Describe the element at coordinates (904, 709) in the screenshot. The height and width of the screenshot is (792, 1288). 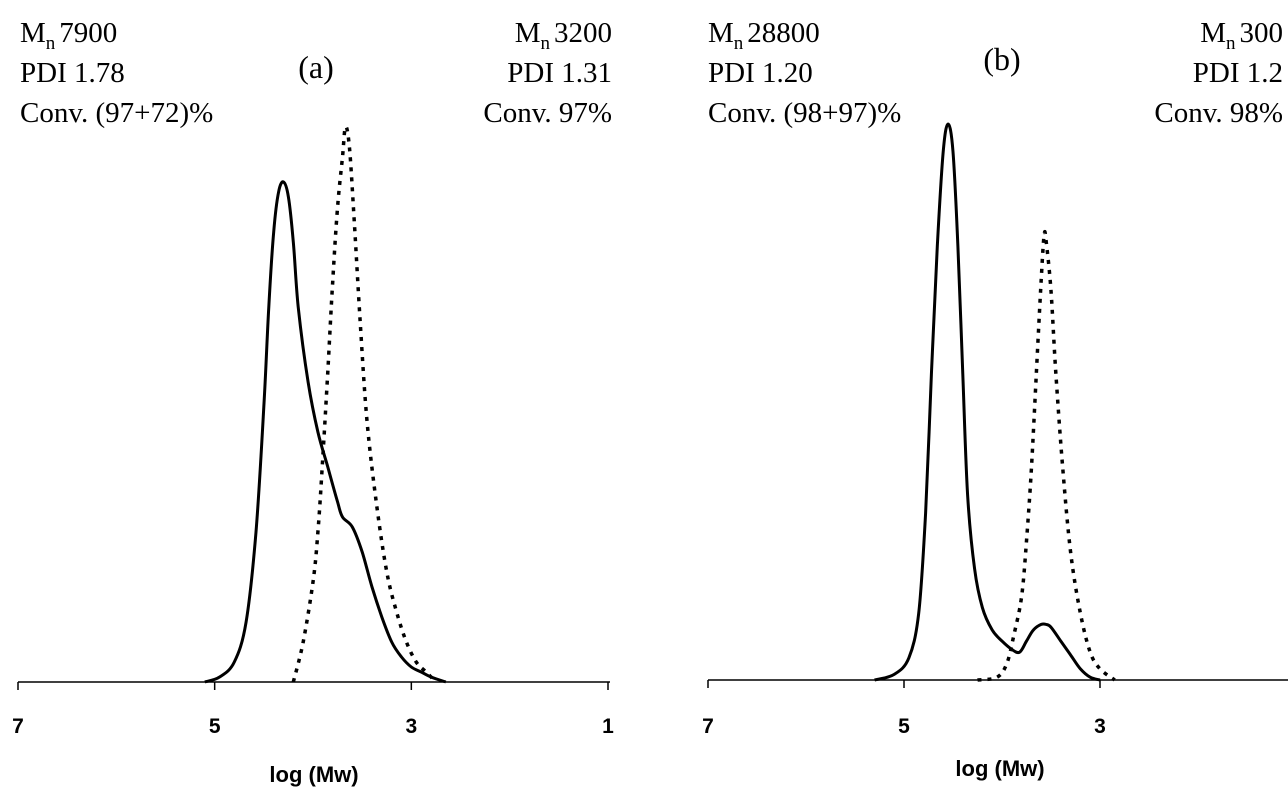
I see `panel-b-ticks: 7 5 3` at that location.